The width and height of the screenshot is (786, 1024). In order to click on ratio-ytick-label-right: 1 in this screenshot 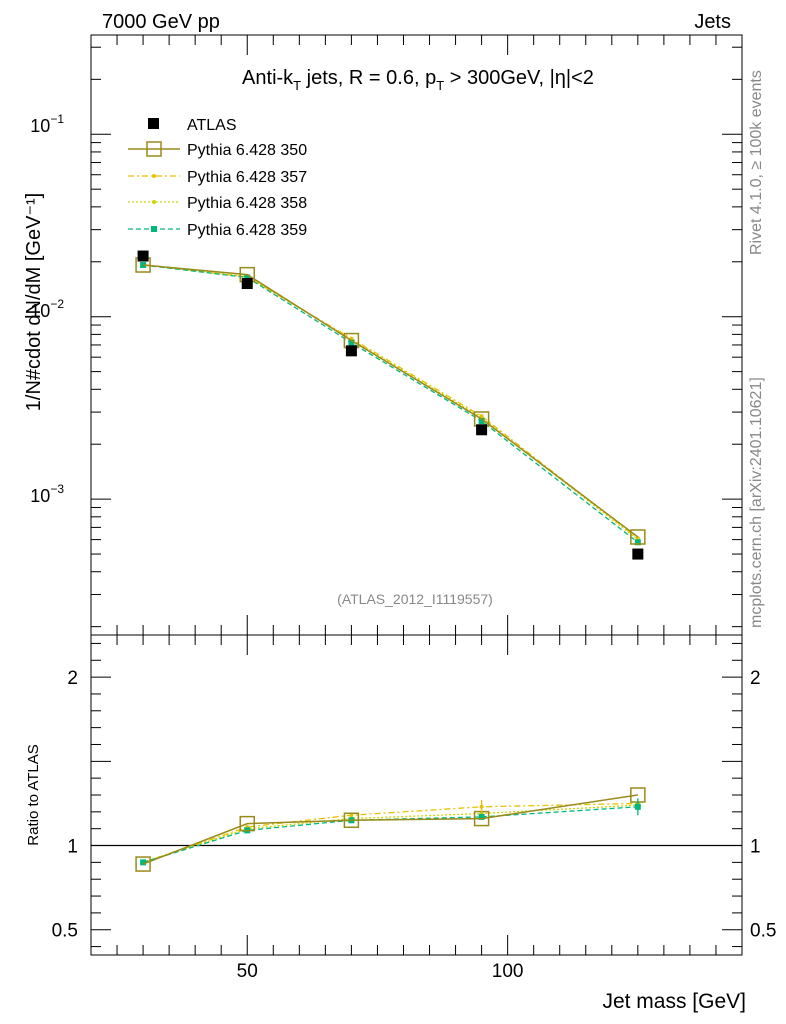, I will do `click(755, 847)`.